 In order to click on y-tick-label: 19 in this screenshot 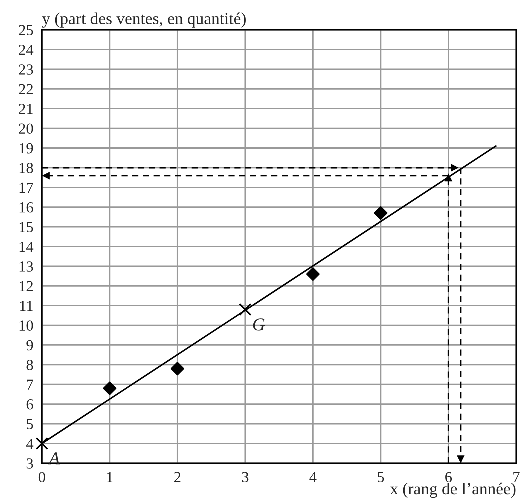, I will do `click(27, 148)`.